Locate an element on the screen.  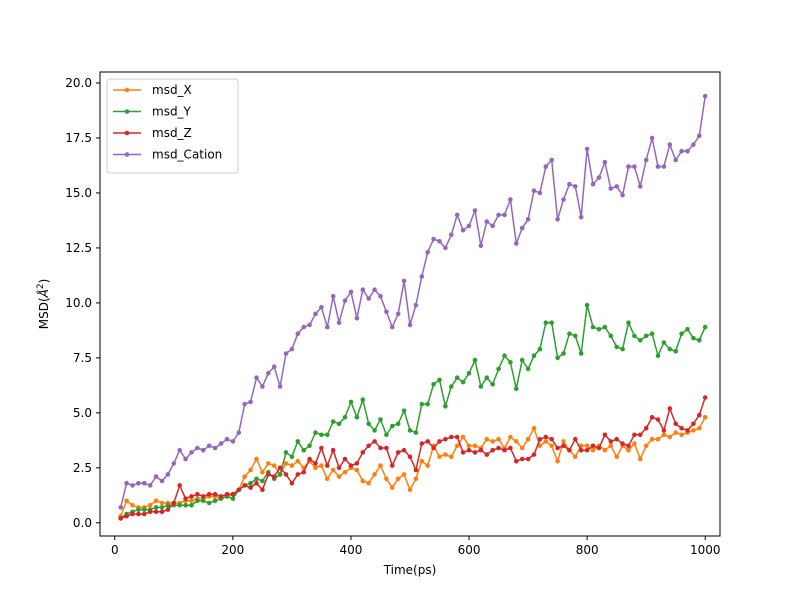
legend-item-msd_Z: msd_Z is located at coordinates (152, 133).